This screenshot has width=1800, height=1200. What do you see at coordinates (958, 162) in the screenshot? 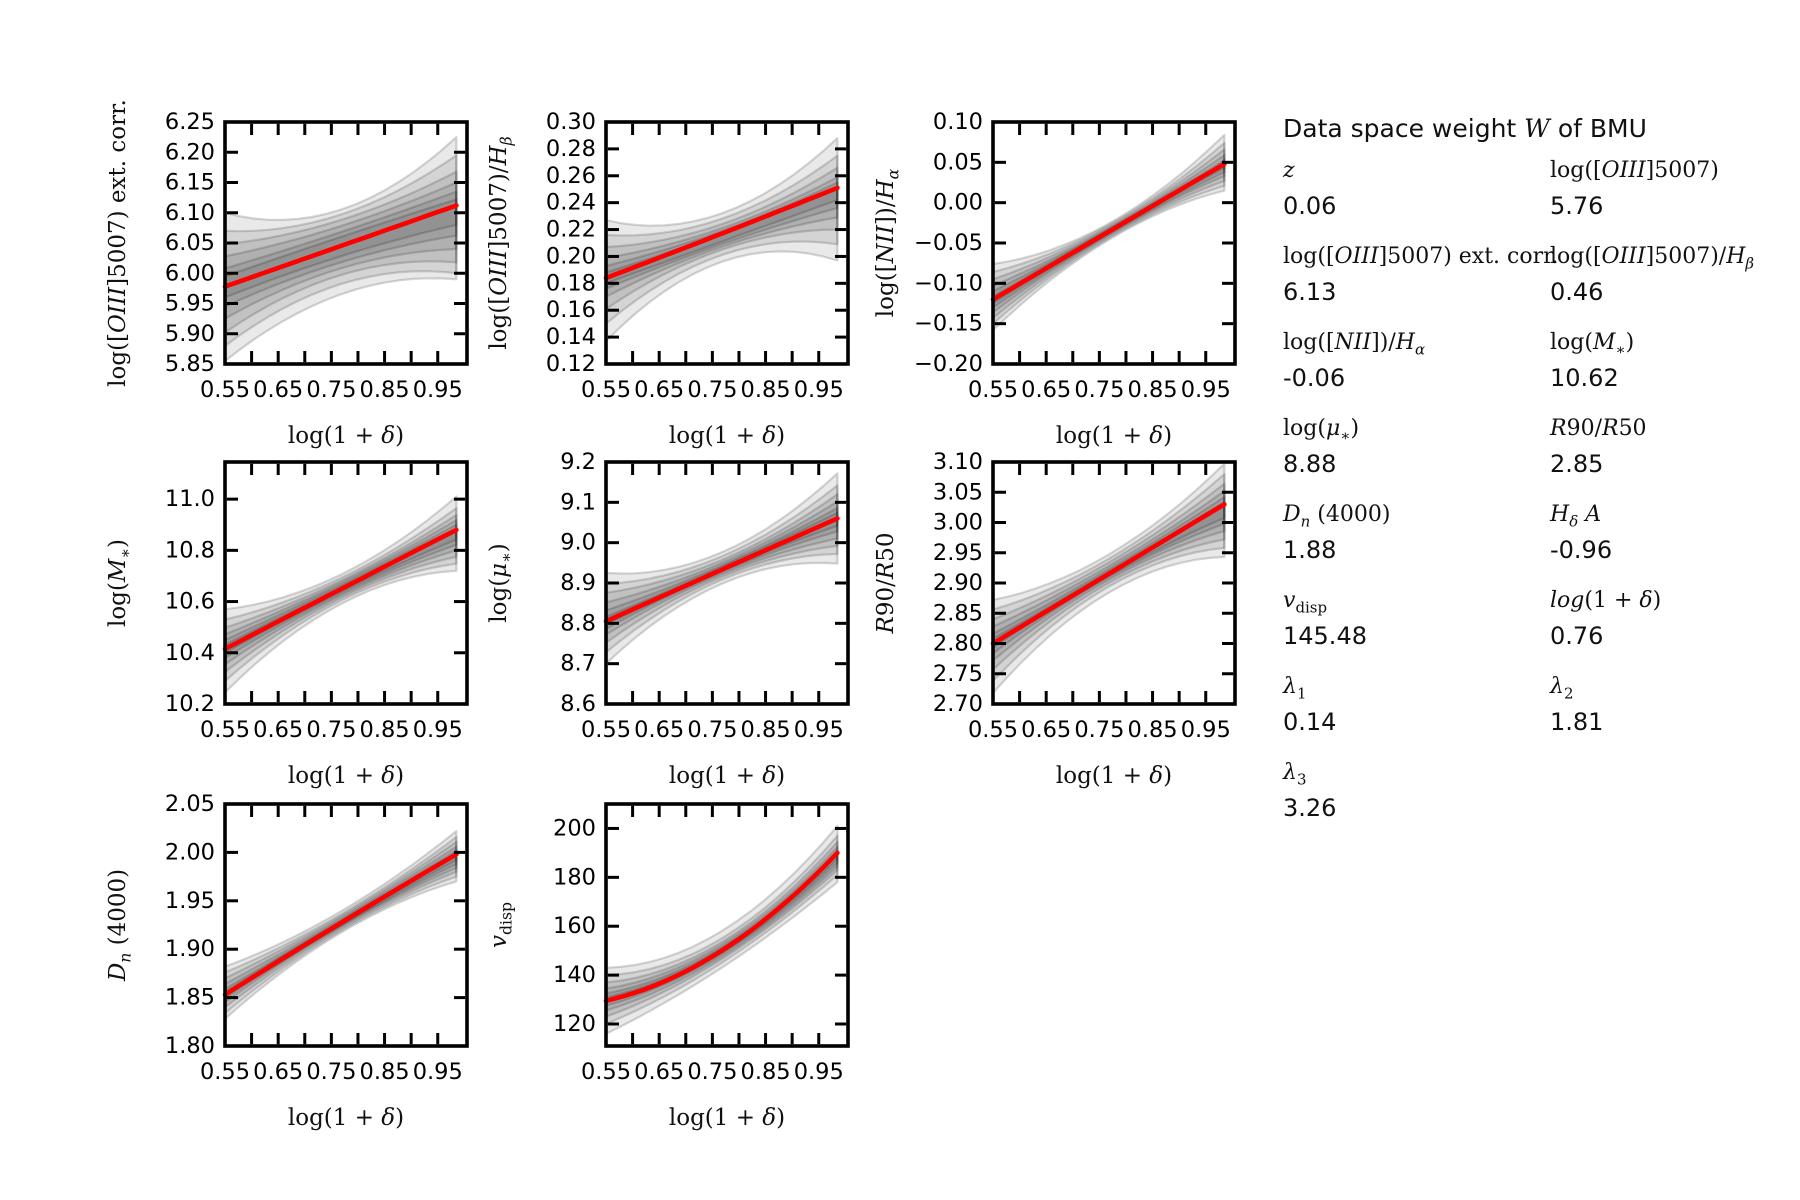
I see `y-tick-label: 0.05` at bounding box center [958, 162].